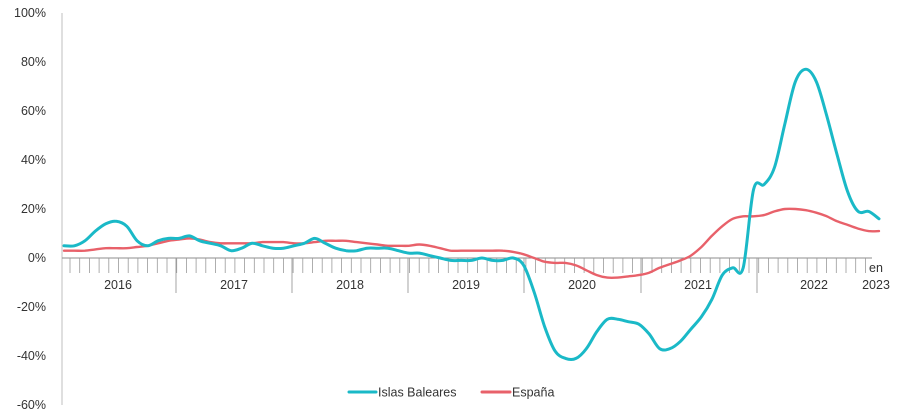 This screenshot has width=902, height=410. I want to click on x-tick-label-en: en, so click(876, 268).